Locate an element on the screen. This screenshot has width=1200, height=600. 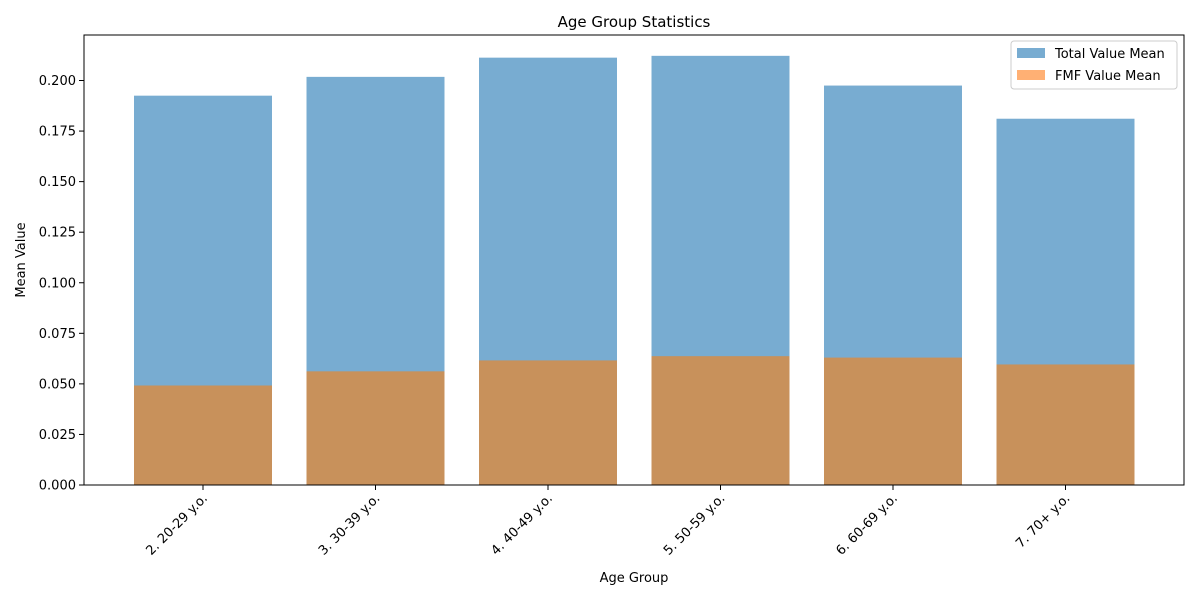
x-tick-label: 4. 40-49 y.o. is located at coordinates (521, 524).